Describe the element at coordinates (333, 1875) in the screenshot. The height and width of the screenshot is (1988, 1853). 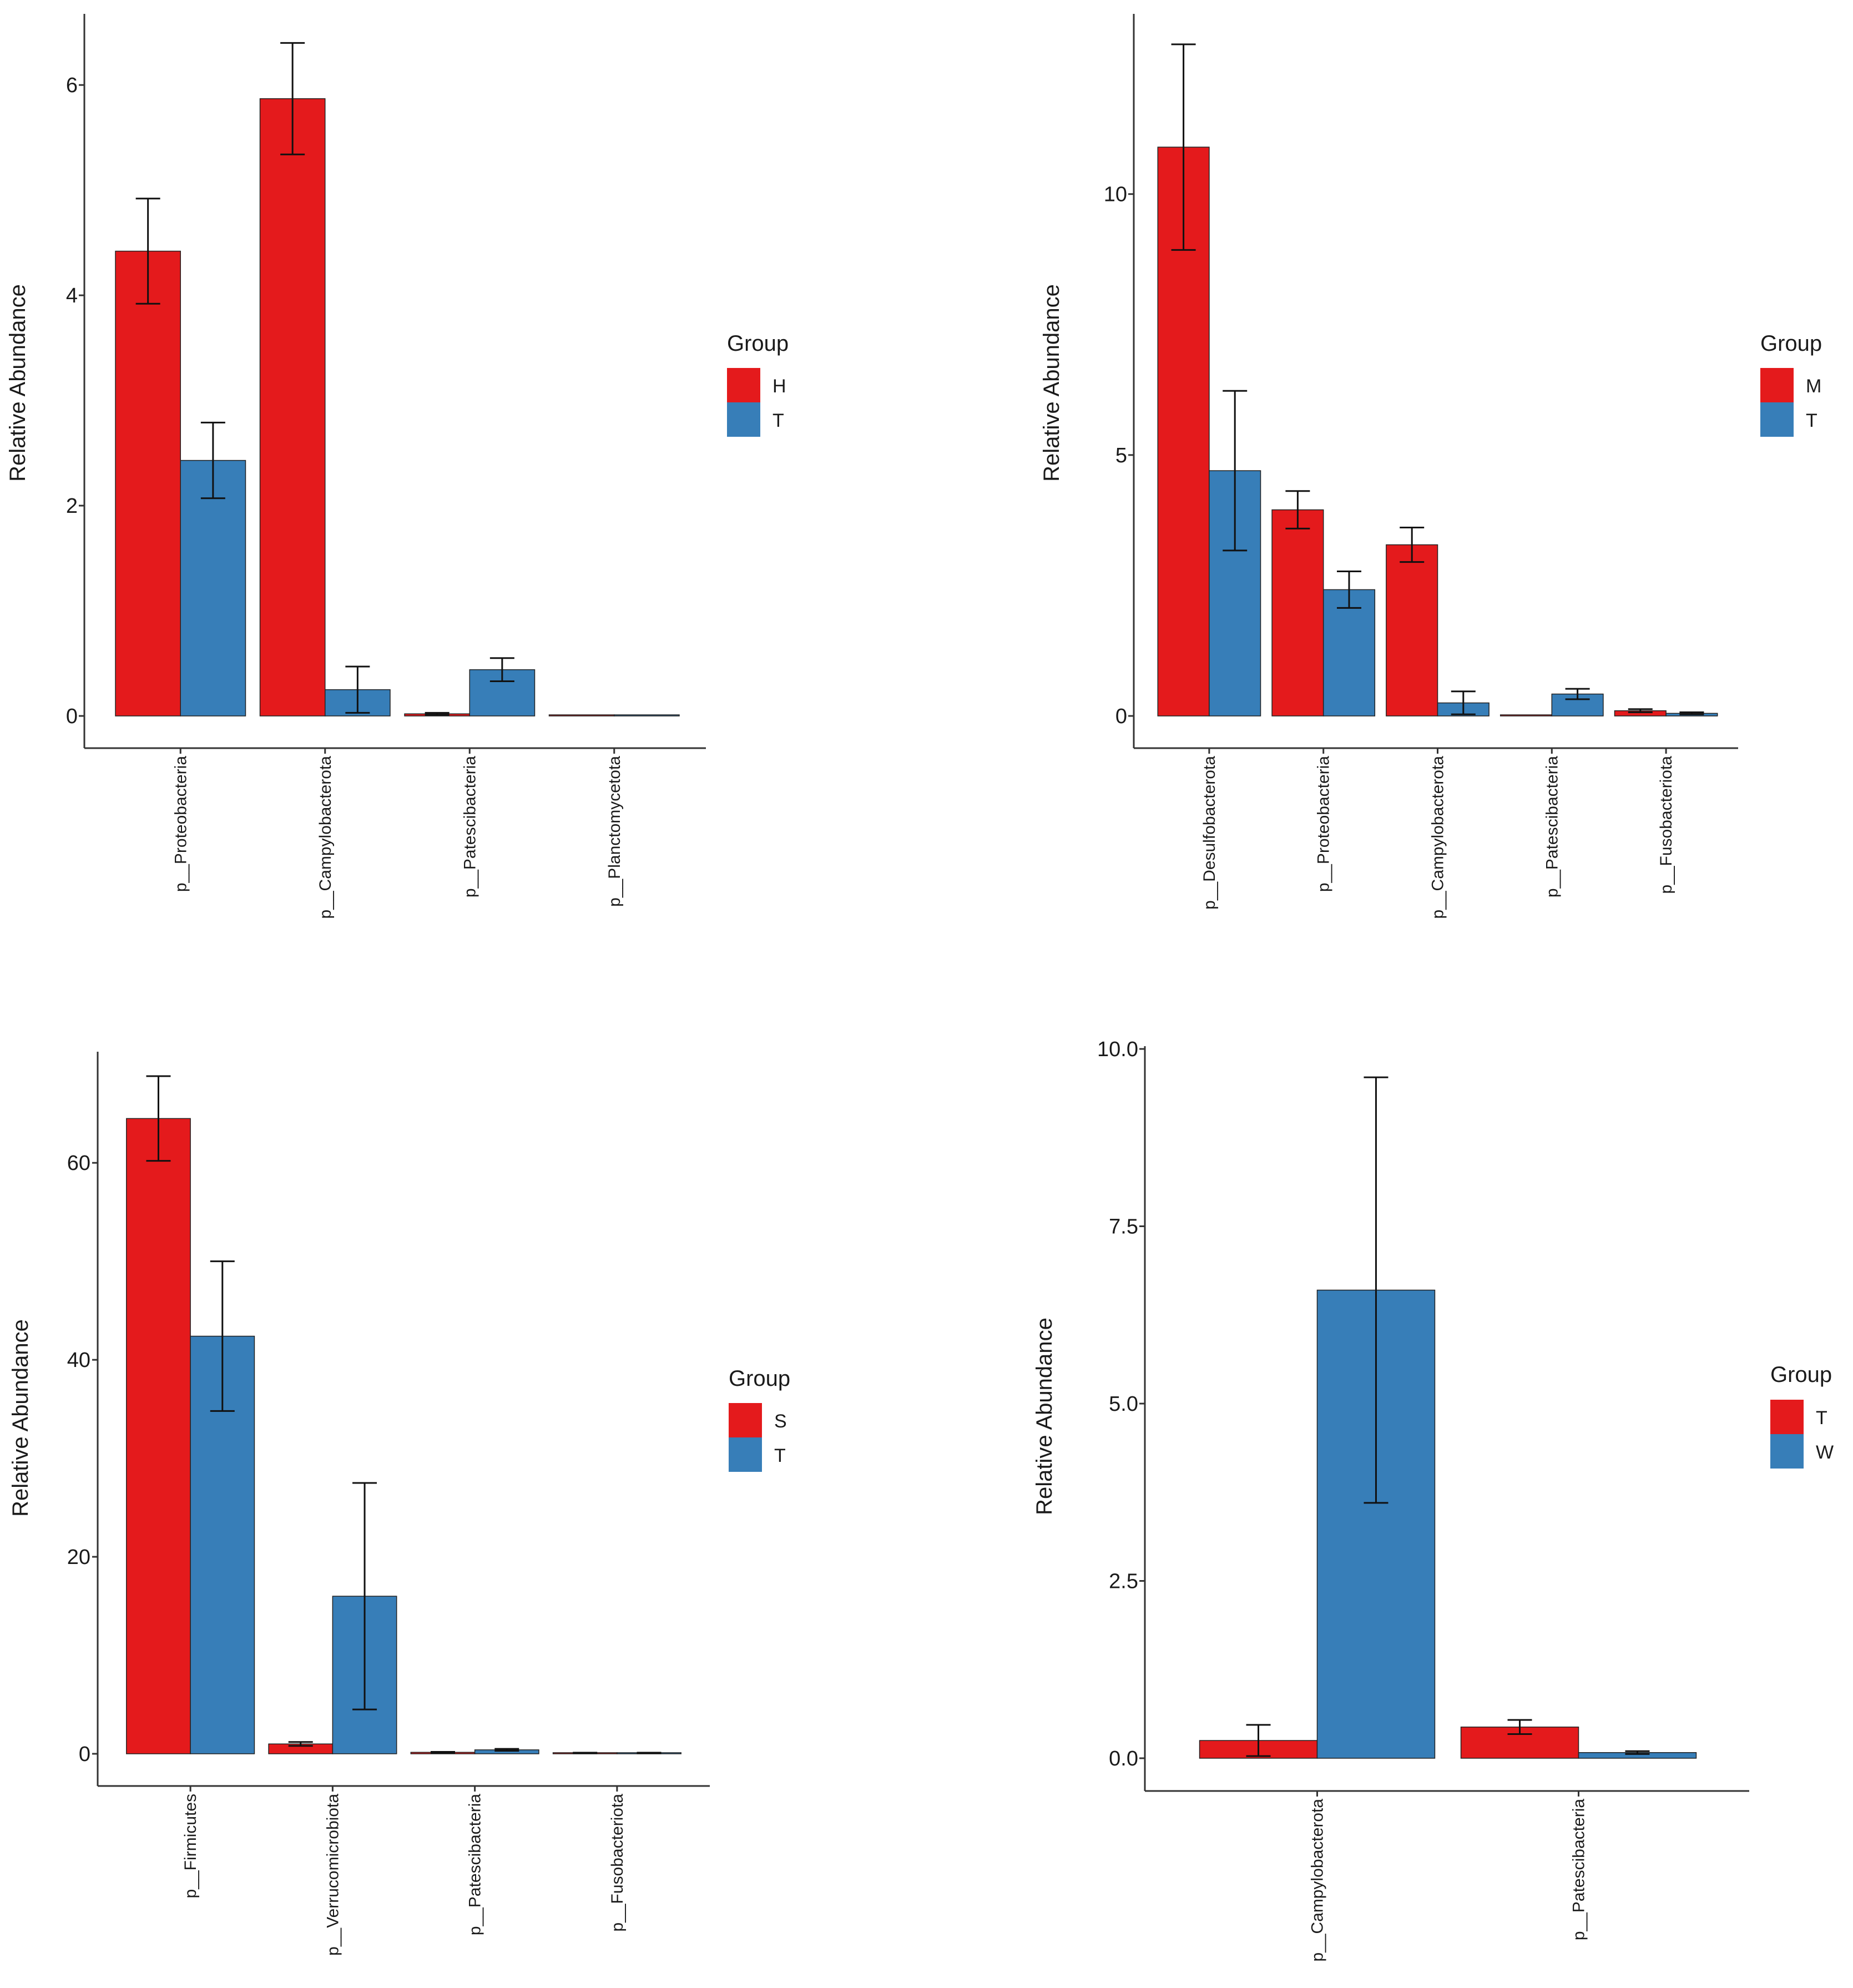
I see `x-tick-label: p__Verrucomicrobiota` at that location.